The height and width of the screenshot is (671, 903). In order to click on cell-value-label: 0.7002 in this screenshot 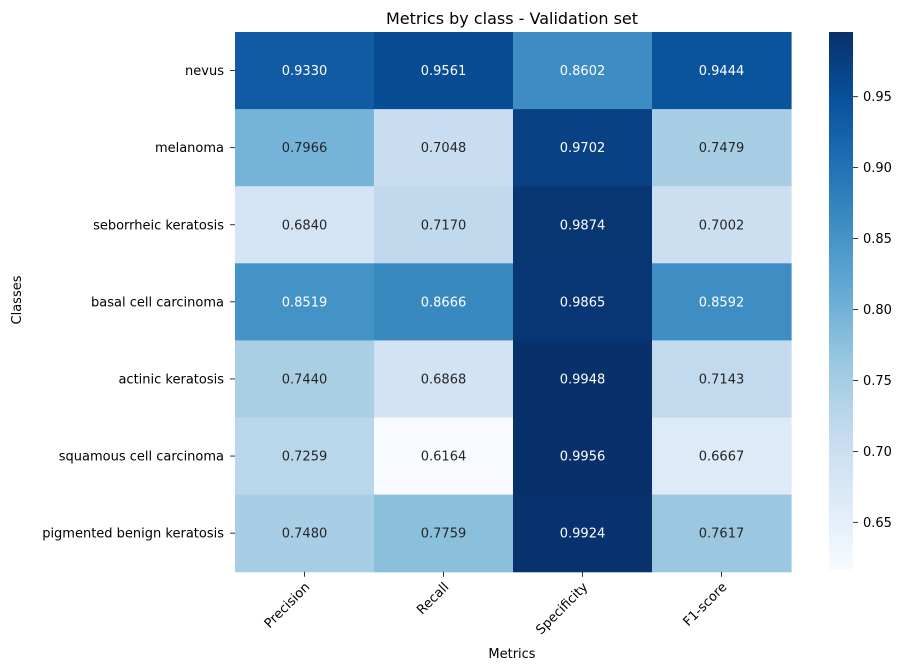, I will do `click(722, 225)`.